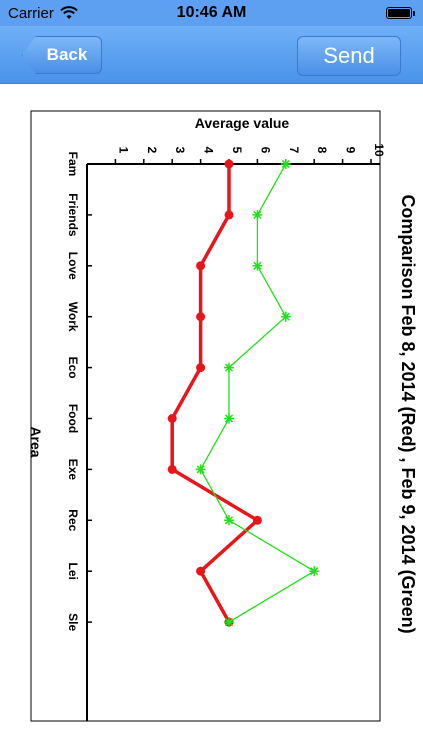  What do you see at coordinates (73, 418) in the screenshot?
I see `category-tick-label: Food` at bounding box center [73, 418].